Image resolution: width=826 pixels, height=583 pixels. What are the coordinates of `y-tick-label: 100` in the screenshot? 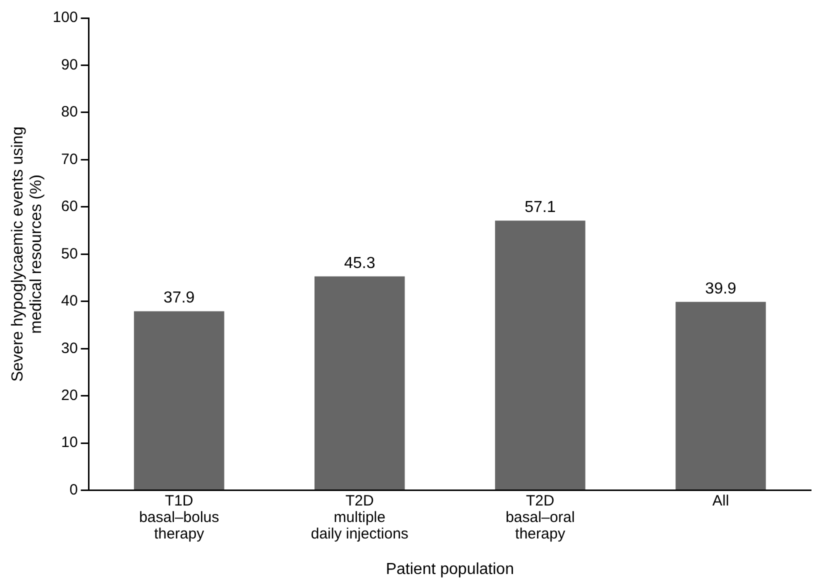 It's located at (65, 17).